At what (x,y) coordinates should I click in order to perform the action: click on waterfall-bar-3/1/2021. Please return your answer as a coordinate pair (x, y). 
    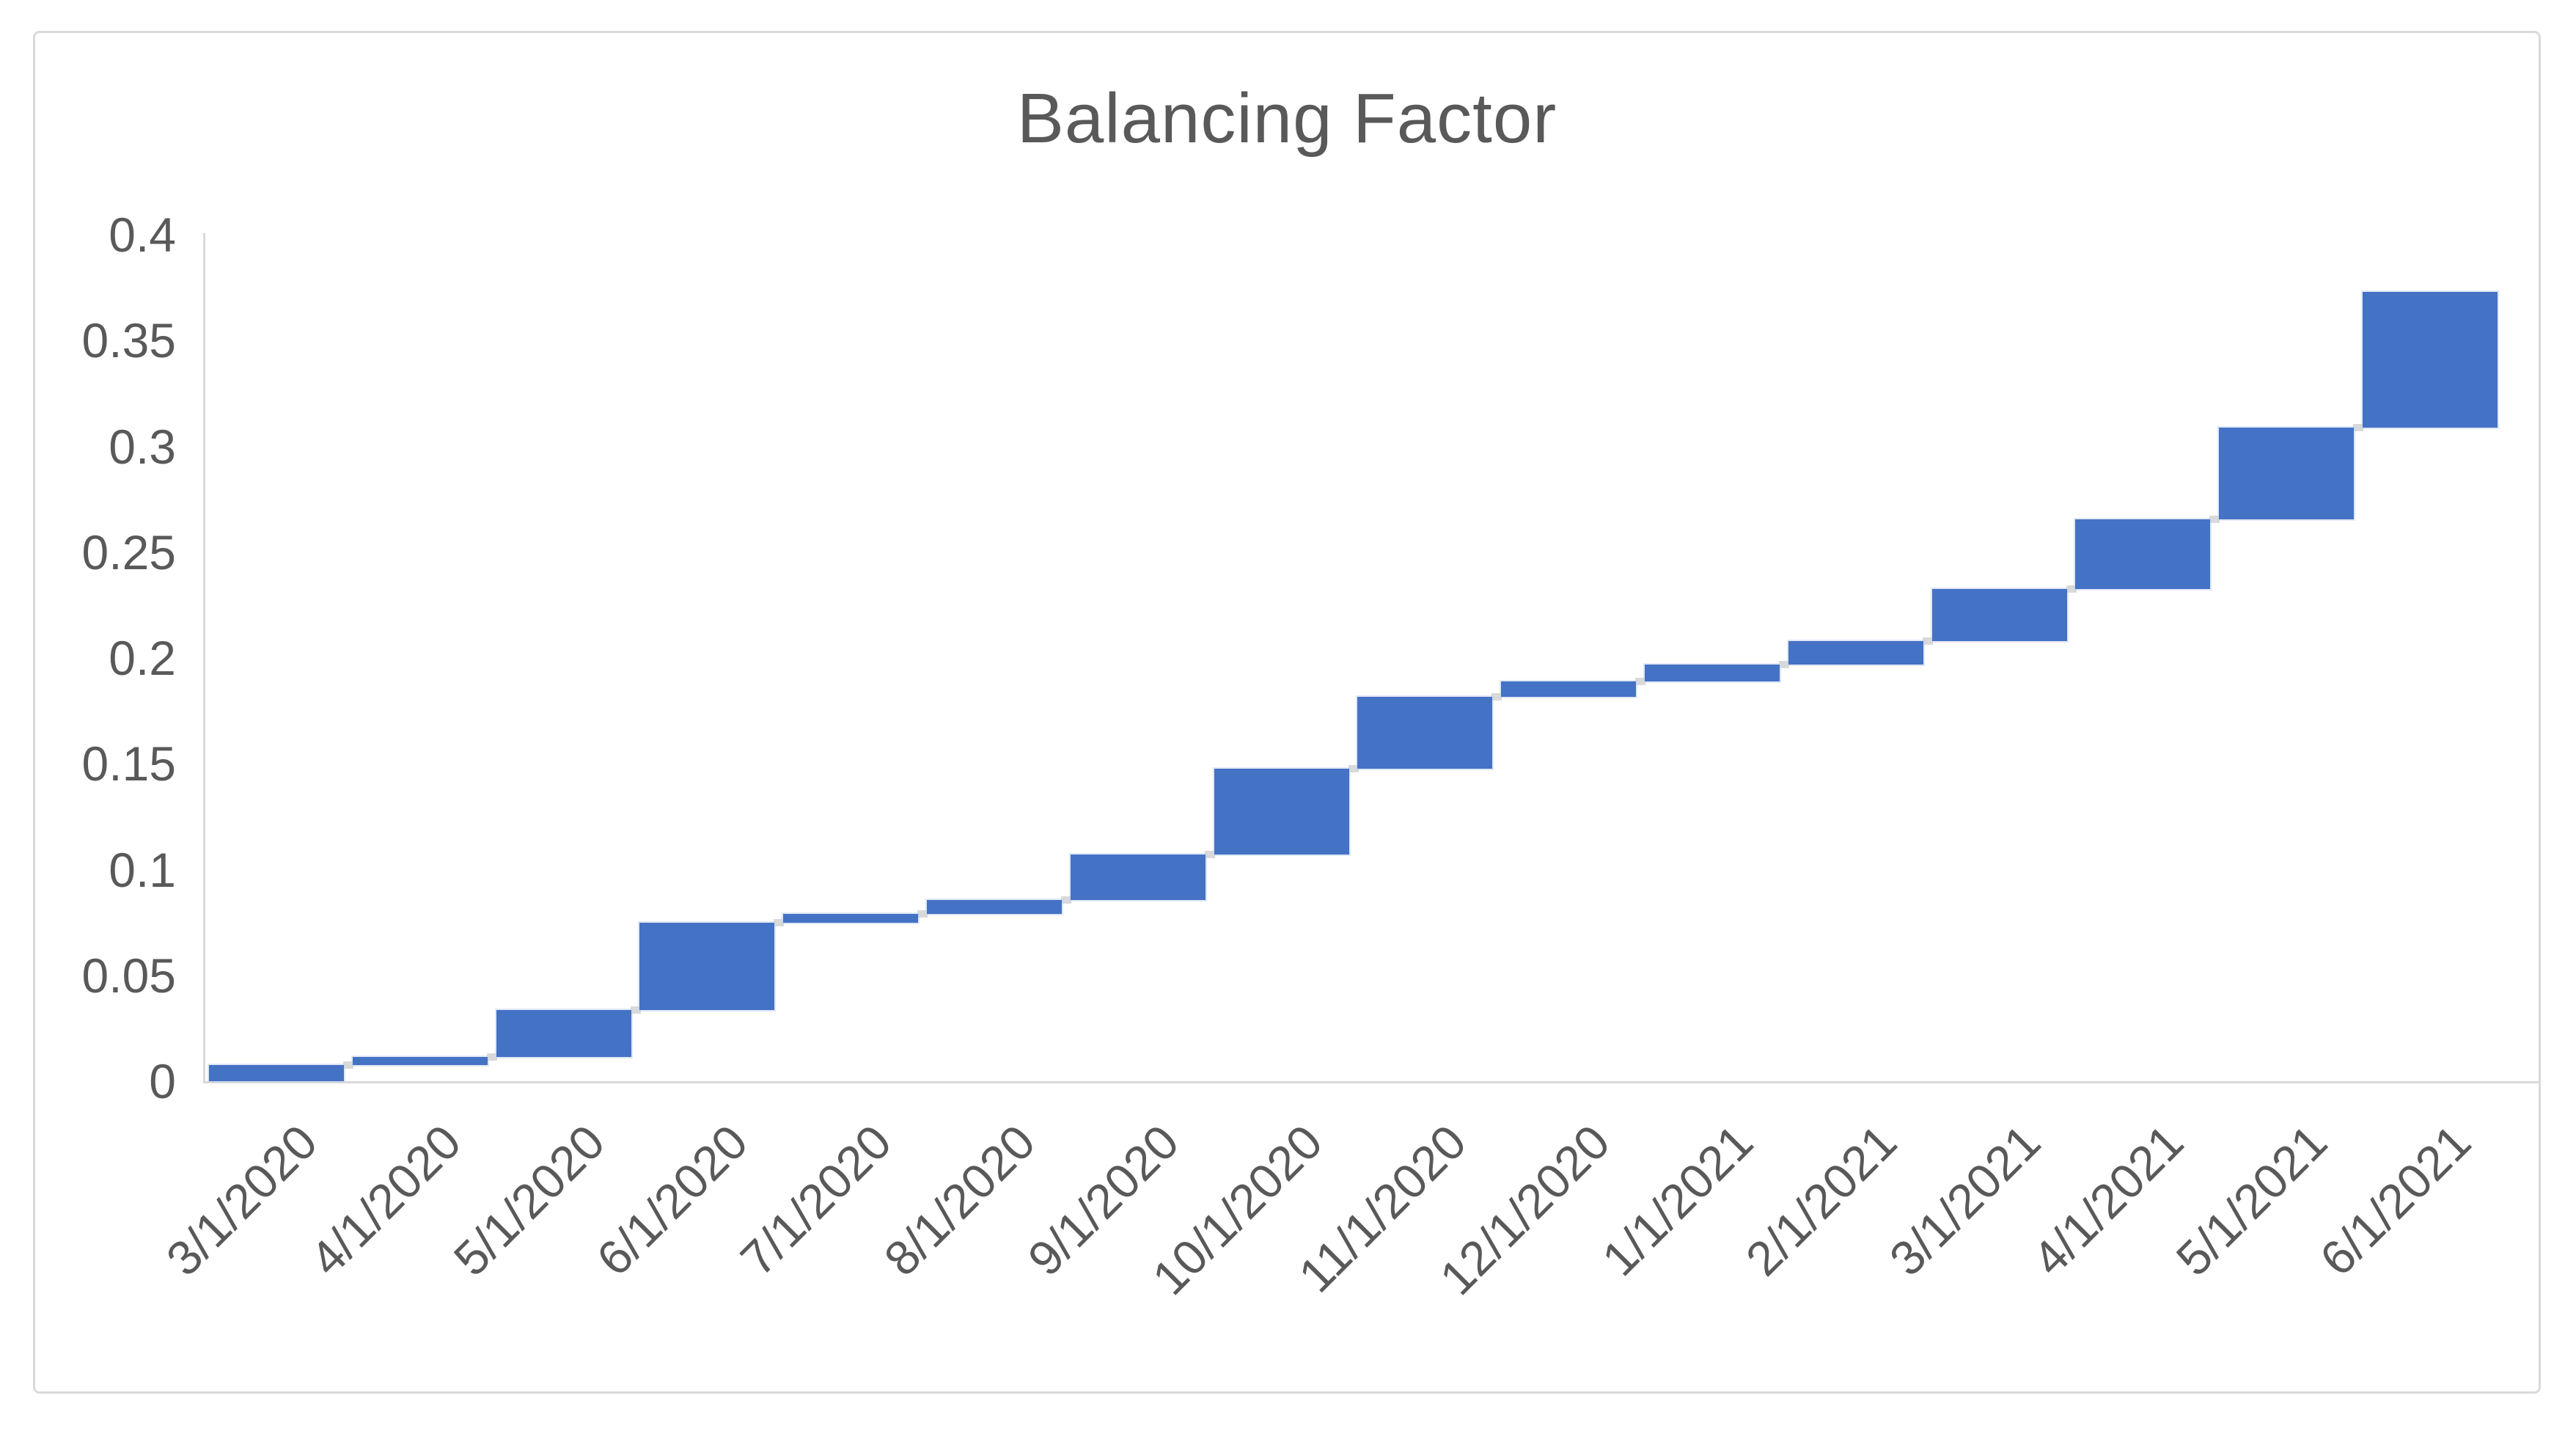
    Looking at the image, I should click on (1999, 614).